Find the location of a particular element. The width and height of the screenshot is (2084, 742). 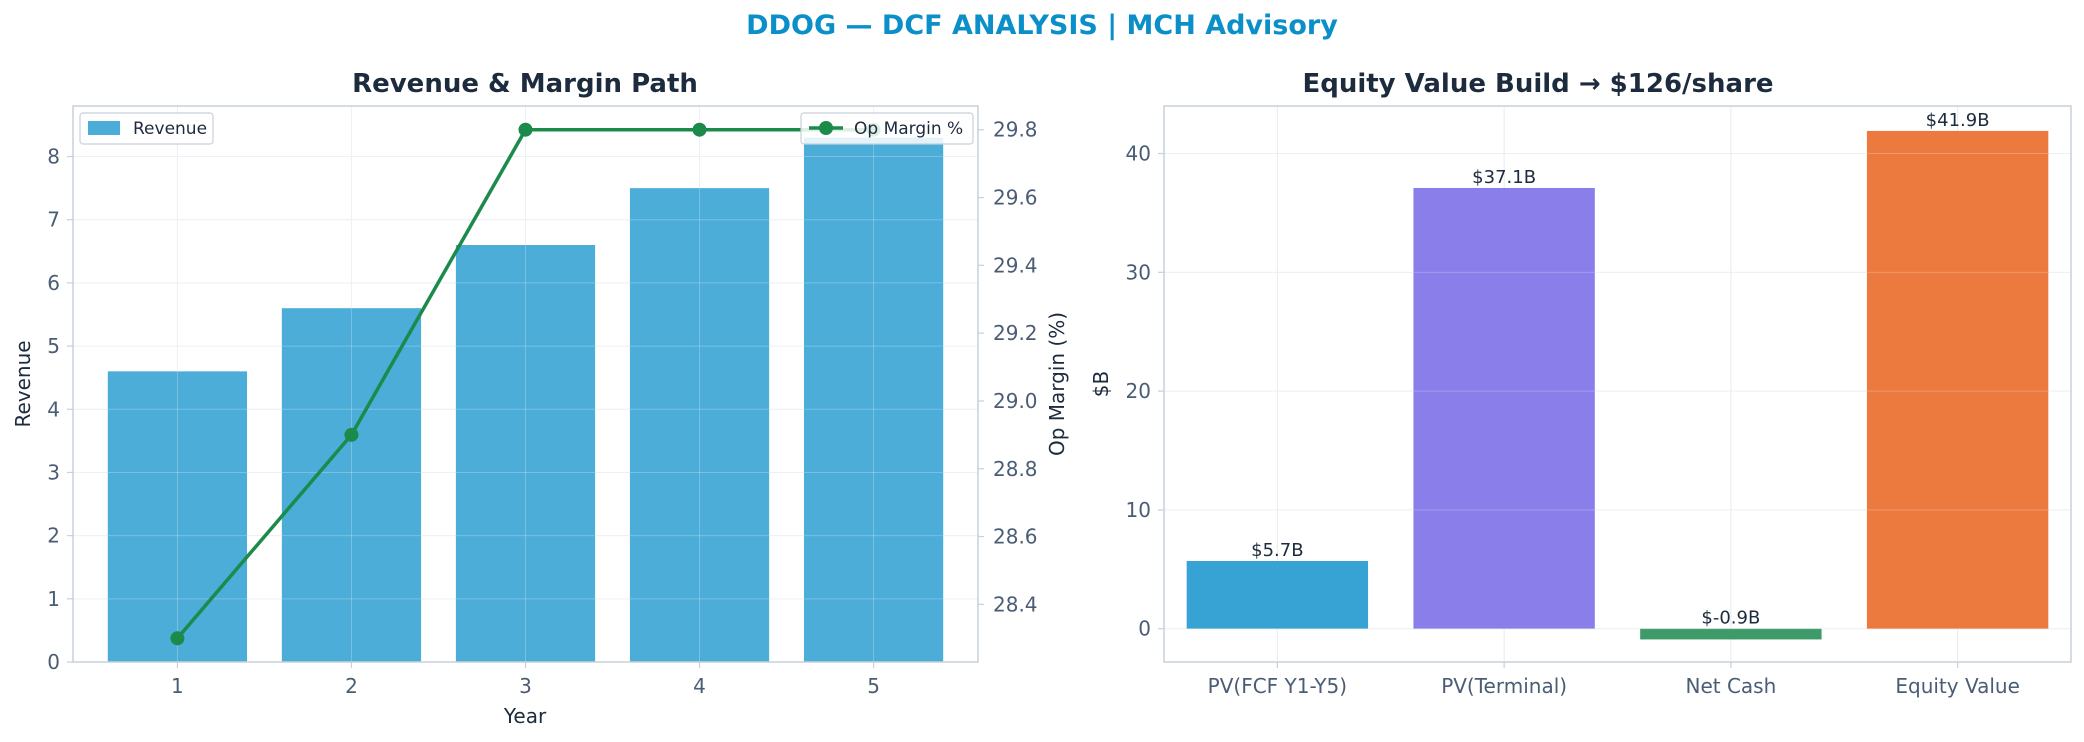

equity-category-label: Equity Value is located at coordinates (1957, 686).